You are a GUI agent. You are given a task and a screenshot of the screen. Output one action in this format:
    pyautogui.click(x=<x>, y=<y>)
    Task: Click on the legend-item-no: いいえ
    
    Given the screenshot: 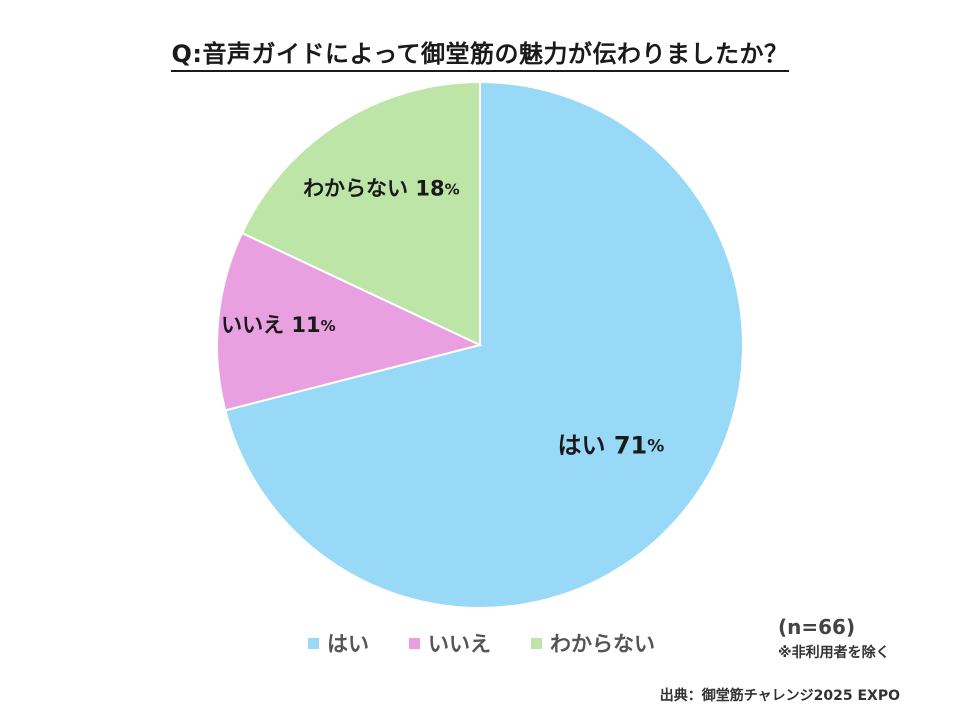 What is the action you would take?
    pyautogui.click(x=450, y=643)
    